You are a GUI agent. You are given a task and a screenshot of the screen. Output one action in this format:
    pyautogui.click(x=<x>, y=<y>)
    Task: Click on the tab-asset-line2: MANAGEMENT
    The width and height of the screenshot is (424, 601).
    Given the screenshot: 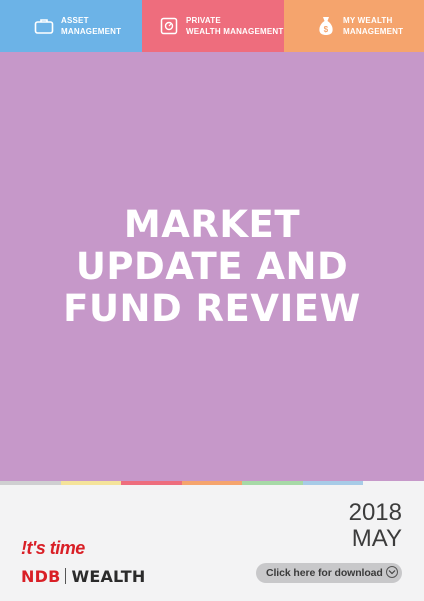 What is the action you would take?
    pyautogui.click(x=91, y=31)
    